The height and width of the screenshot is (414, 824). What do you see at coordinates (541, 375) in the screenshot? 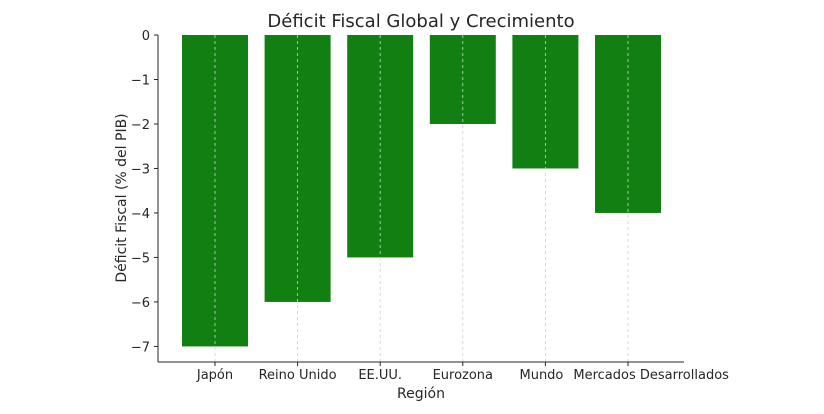
I see `x-tick-label: Mundo` at bounding box center [541, 375].